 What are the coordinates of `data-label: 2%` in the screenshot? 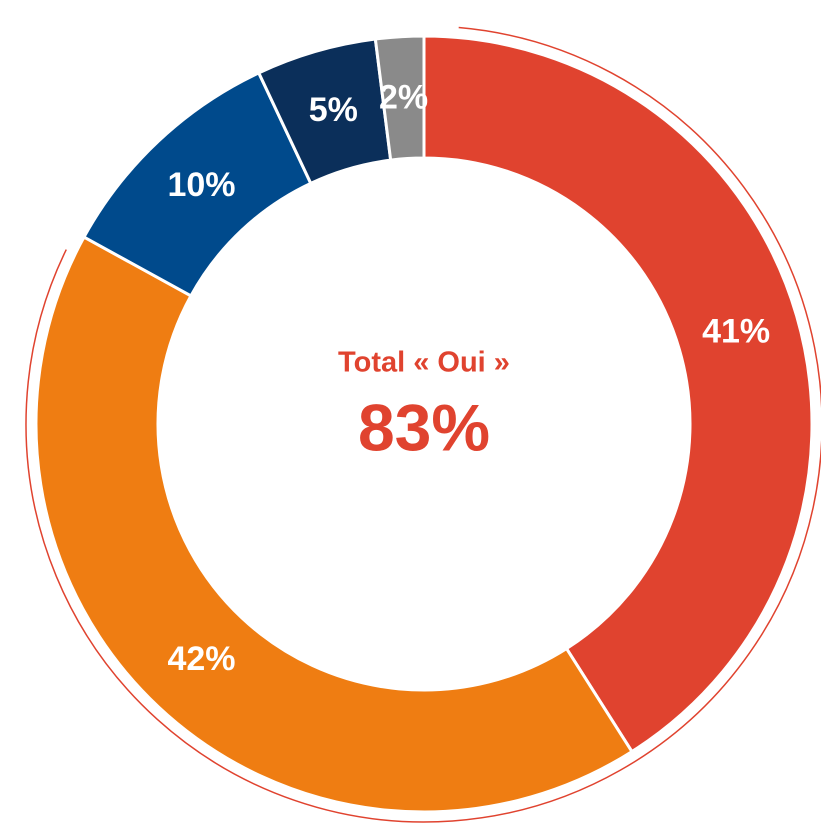 It's located at (403, 98).